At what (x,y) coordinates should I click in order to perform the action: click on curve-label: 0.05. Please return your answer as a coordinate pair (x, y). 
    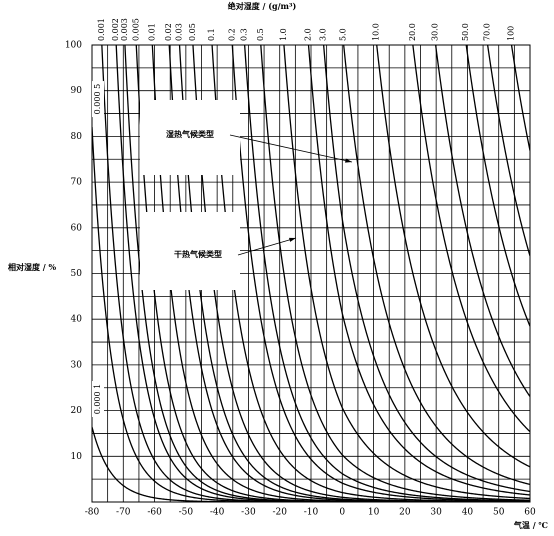
    Looking at the image, I should click on (192, 32).